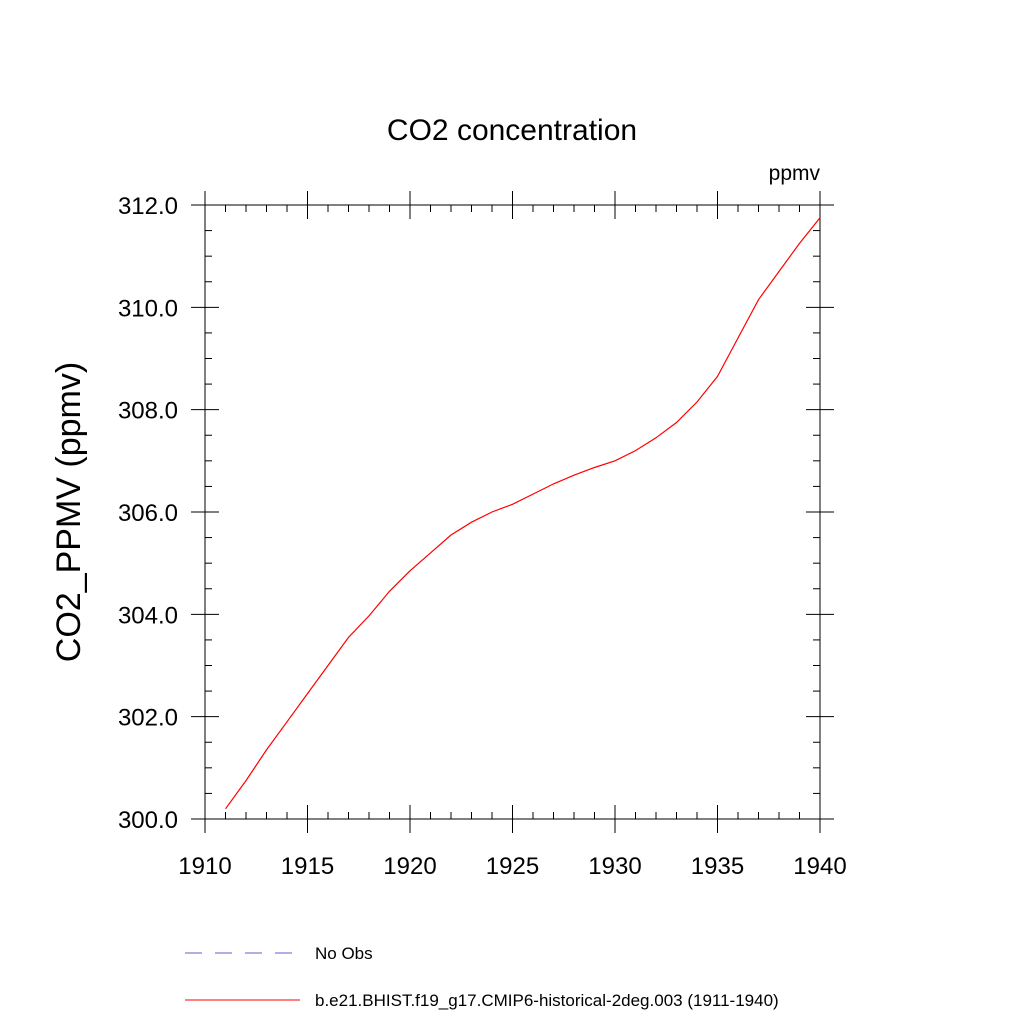 Image resolution: width=1024 pixels, height=1024 pixels. What do you see at coordinates (148, 206) in the screenshot?
I see `y-tick-label: 312.0` at bounding box center [148, 206].